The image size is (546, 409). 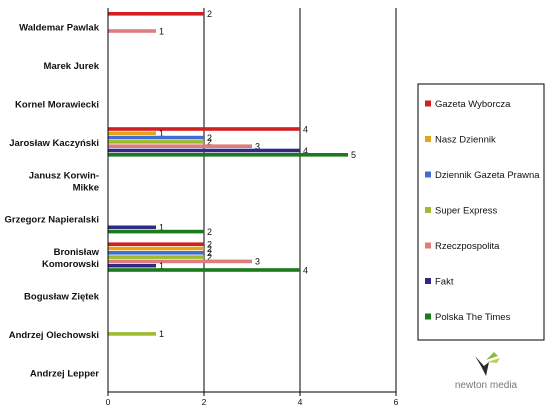 I want to click on data-label-3-6: 5, so click(x=353, y=155).